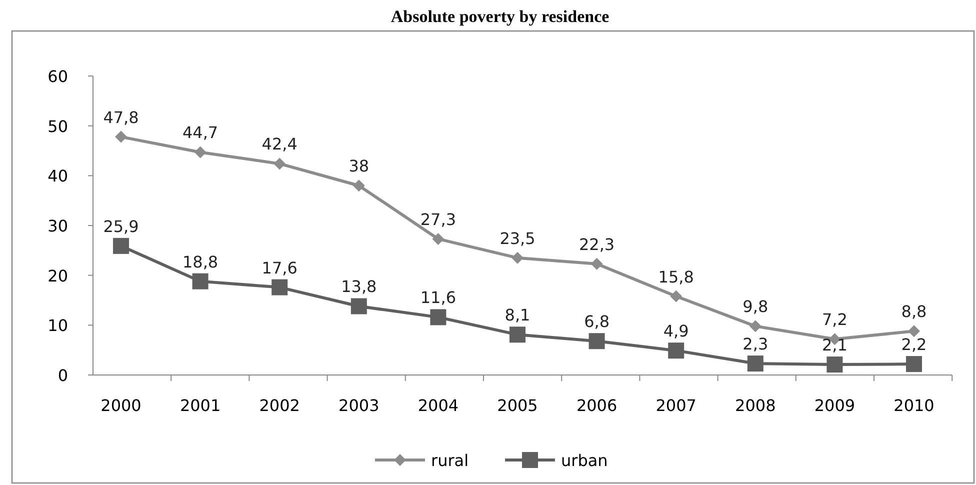  I want to click on x-tick-label: 2009, so click(835, 405).